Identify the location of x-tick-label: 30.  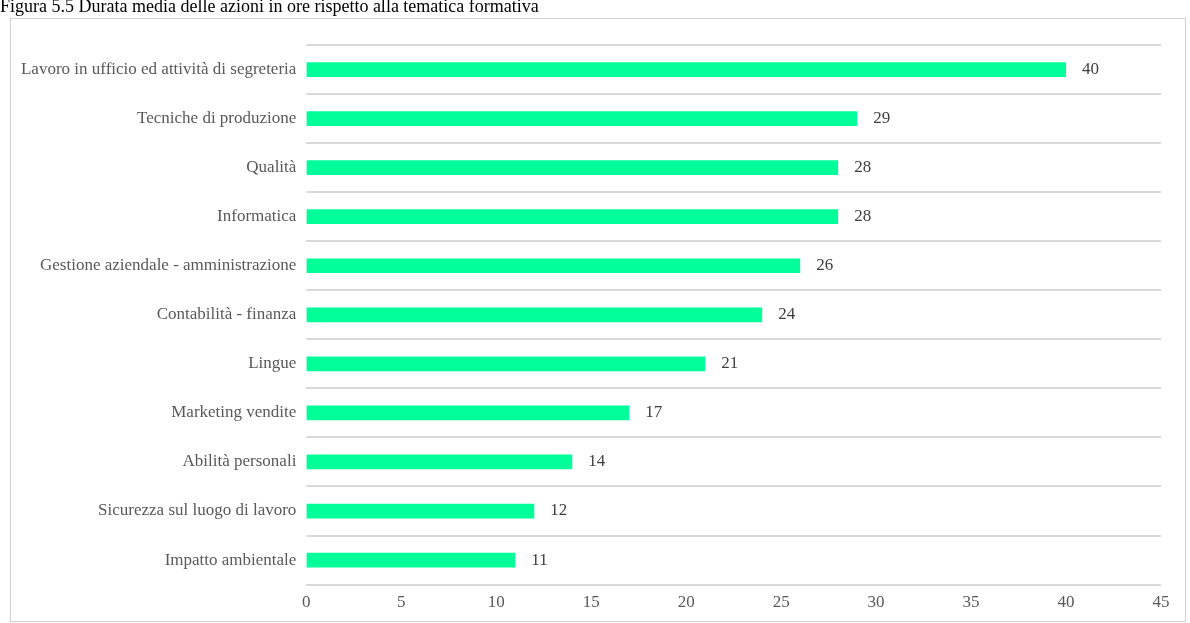
(876, 602).